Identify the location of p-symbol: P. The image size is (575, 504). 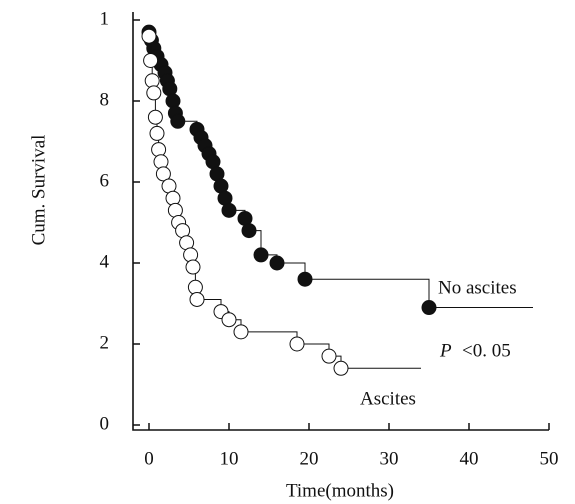
(445, 350).